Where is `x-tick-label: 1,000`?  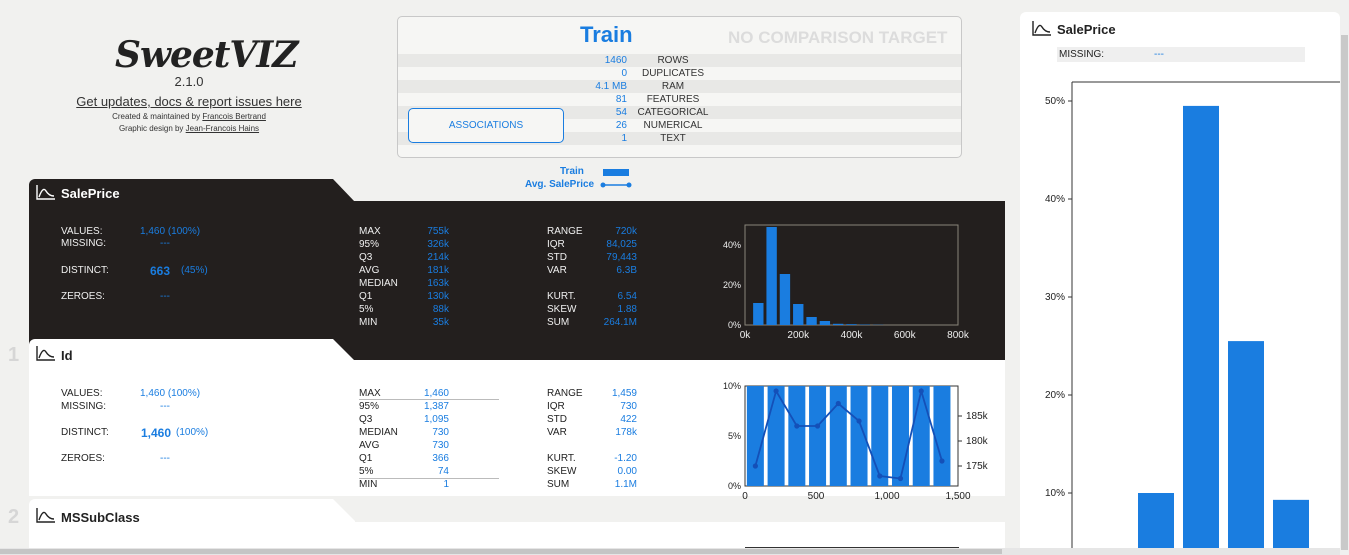
x-tick-label: 1,000 is located at coordinates (886, 495).